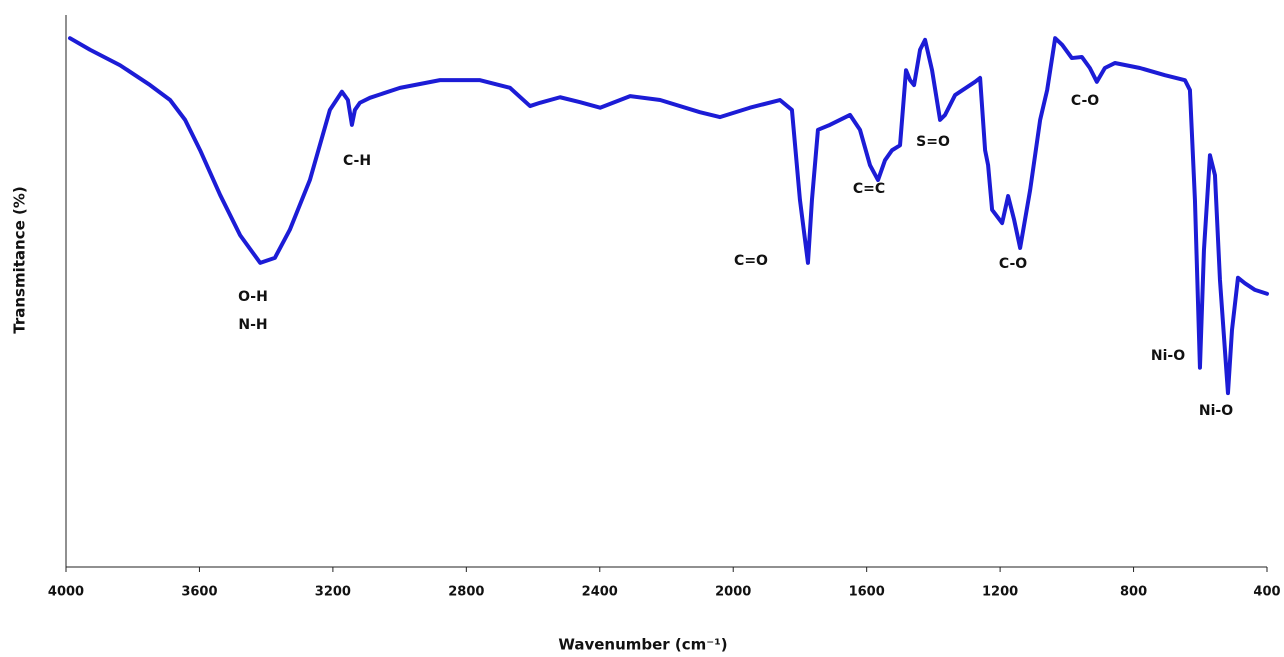 The width and height of the screenshot is (1284, 657). What do you see at coordinates (1266, 592) in the screenshot?
I see `x-tick-label: 400` at bounding box center [1266, 592].